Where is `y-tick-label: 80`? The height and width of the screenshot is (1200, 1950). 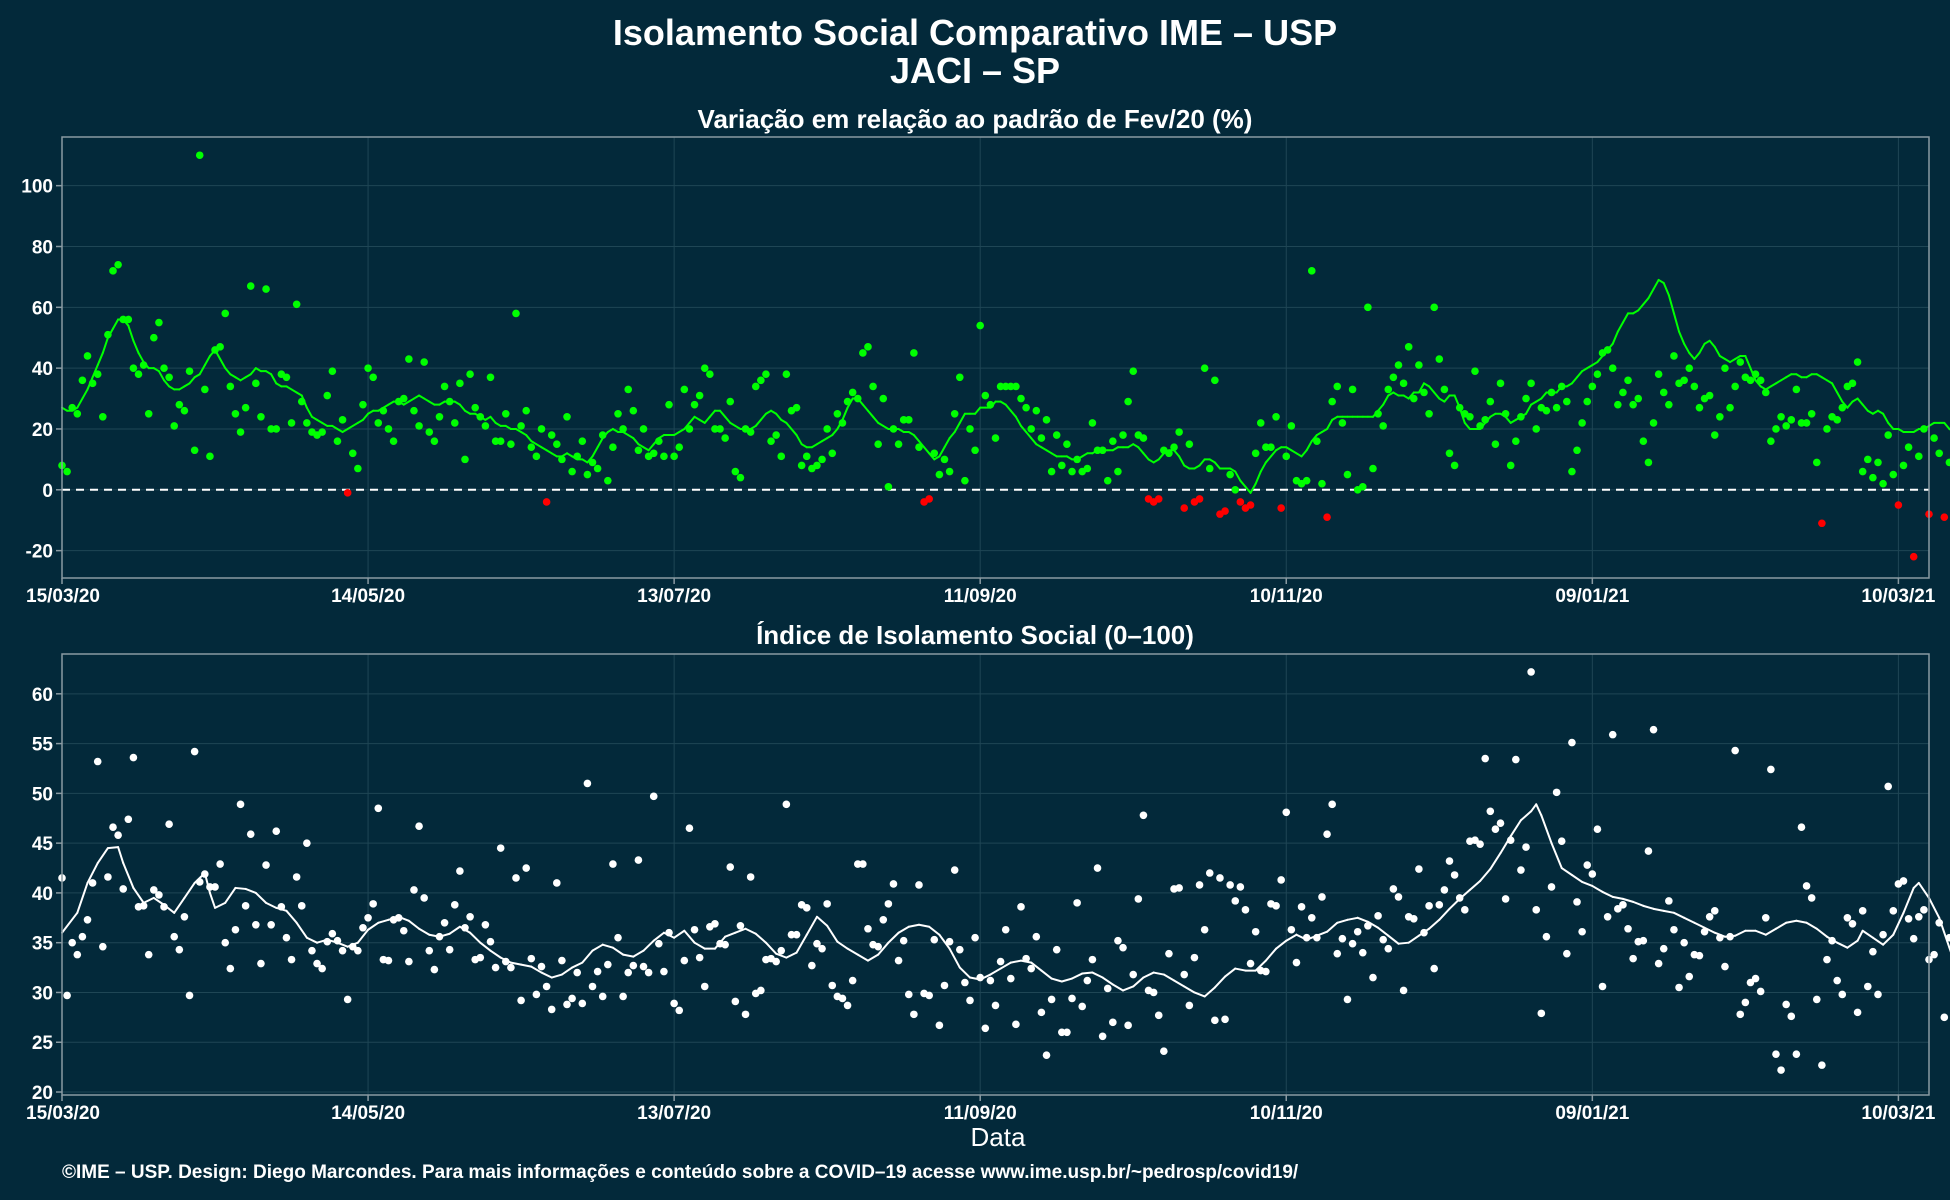 y-tick-label: 80 is located at coordinates (42, 247).